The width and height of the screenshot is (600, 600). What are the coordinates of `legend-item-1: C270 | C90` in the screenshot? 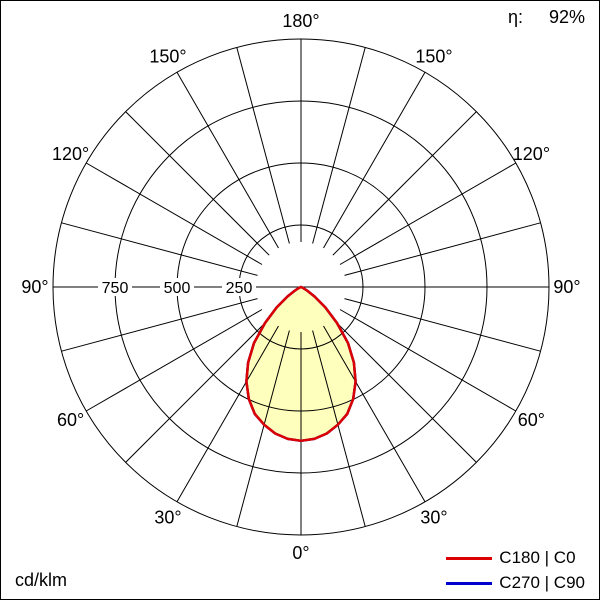 It's located at (515, 583).